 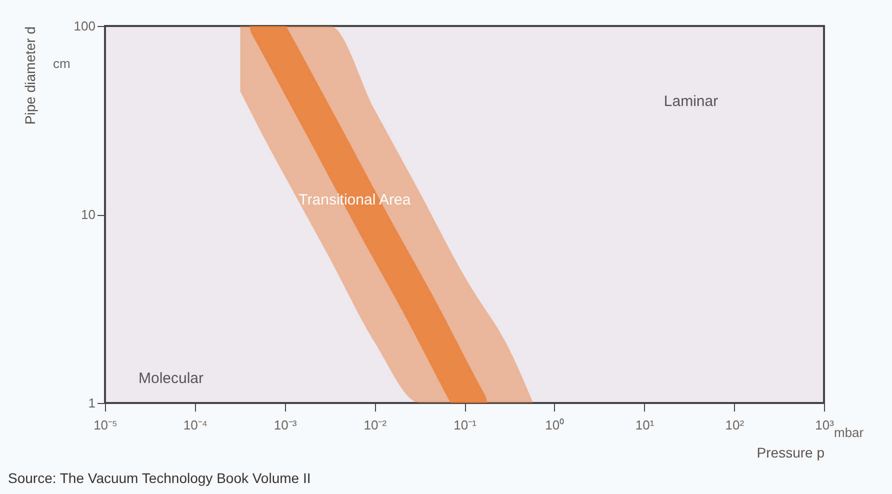 What do you see at coordinates (466, 425) in the screenshot?
I see `x-tick-label: 10⁻¹` at bounding box center [466, 425].